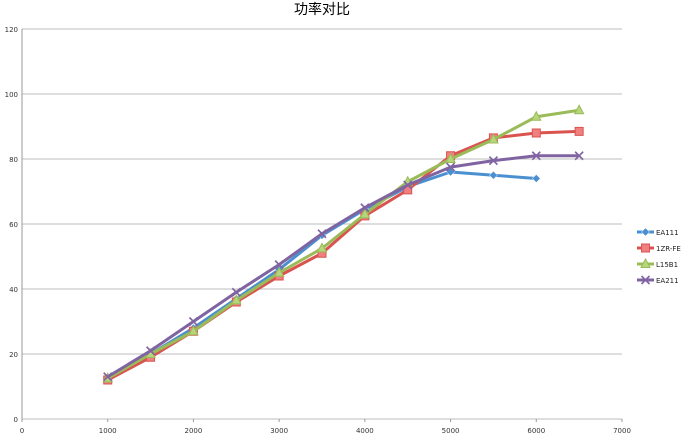  I want to click on legend-item: 1ZR-FE, so click(659, 248).